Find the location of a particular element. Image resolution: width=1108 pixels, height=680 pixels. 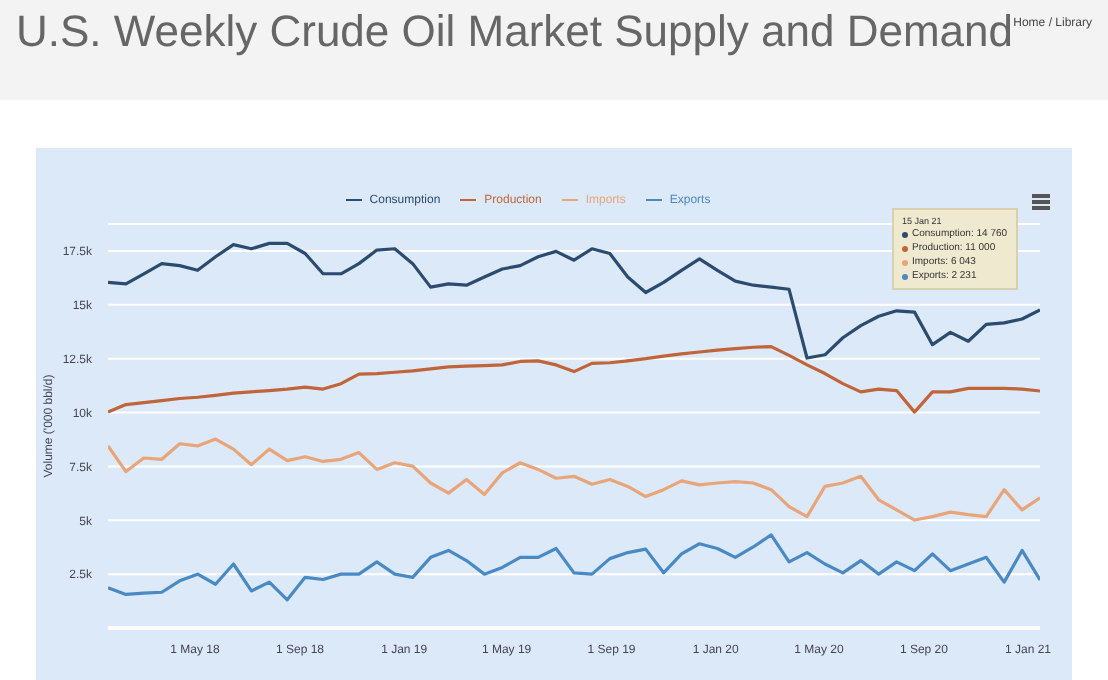

chart-title: U.S. Weekly Crude Oil Market Supply and Demand is located at coordinates (514, 32).